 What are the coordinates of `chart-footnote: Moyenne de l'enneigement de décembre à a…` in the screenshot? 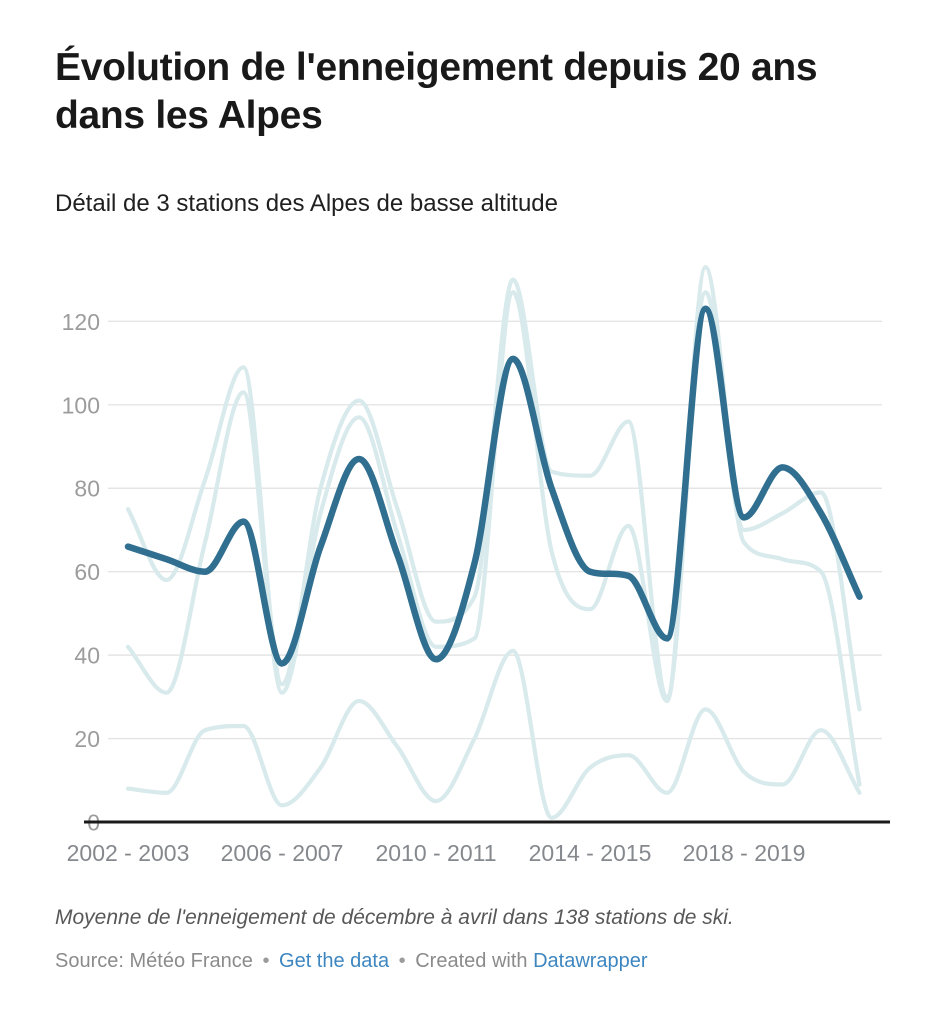 It's located at (394, 917).